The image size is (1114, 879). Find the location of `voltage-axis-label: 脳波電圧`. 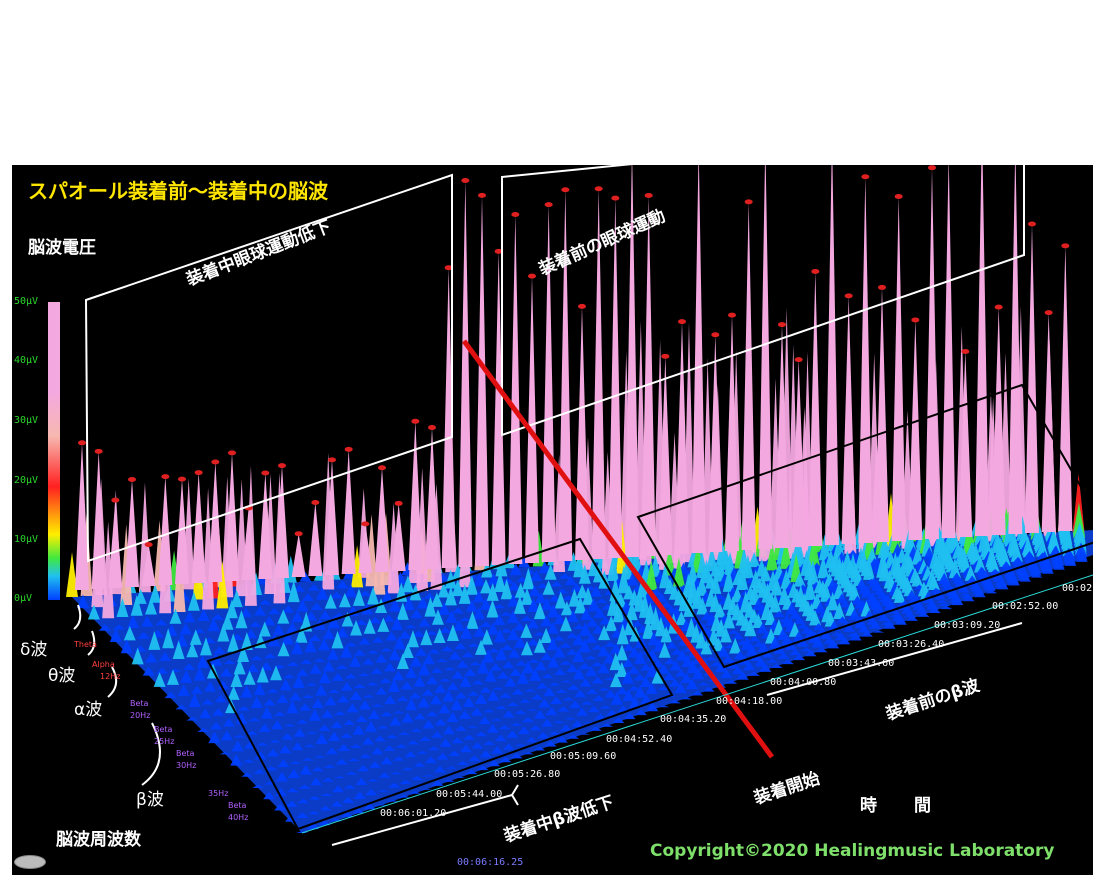

voltage-axis-label: 脳波電圧 is located at coordinates (62, 248).